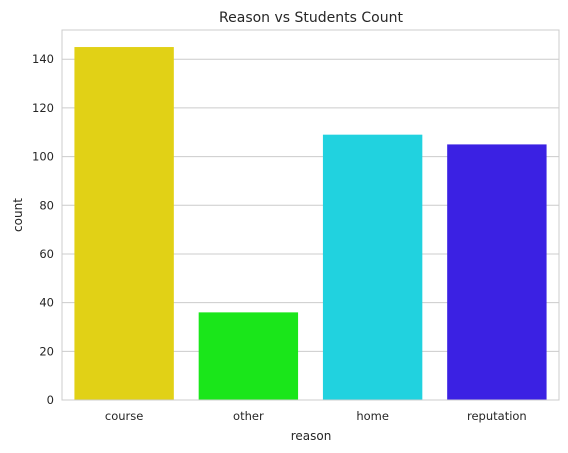 This screenshot has width=568, height=453. I want to click on y-tick-label: 140, so click(43, 59).